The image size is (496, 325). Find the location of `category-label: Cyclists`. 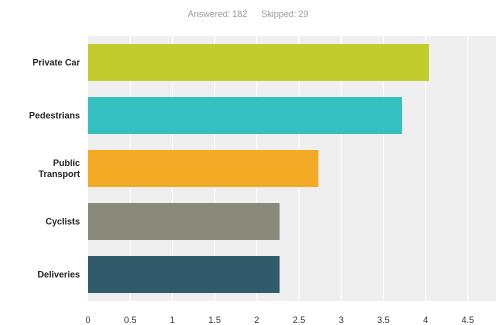

category-label: Cyclists is located at coordinates (62, 222).